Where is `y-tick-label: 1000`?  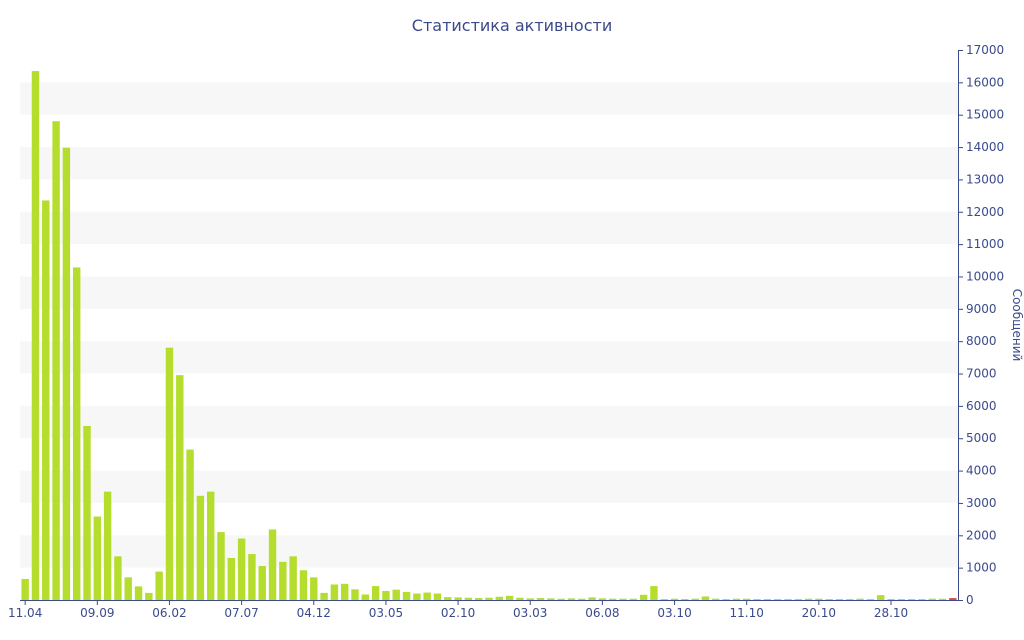
y-tick-label: 1000 is located at coordinates (981, 568).